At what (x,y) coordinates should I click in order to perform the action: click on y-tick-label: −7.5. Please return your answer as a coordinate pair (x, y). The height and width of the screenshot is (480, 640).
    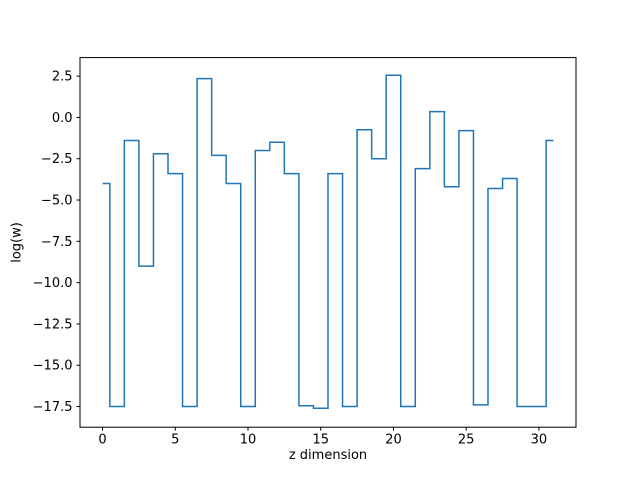
    Looking at the image, I should click on (57, 242).